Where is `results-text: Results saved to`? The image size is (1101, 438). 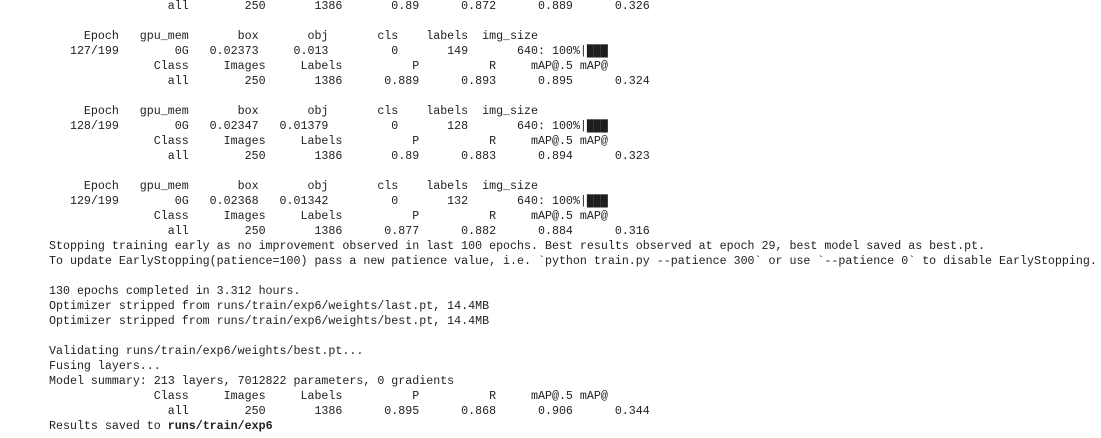 results-text: Results saved to is located at coordinates (108, 426).